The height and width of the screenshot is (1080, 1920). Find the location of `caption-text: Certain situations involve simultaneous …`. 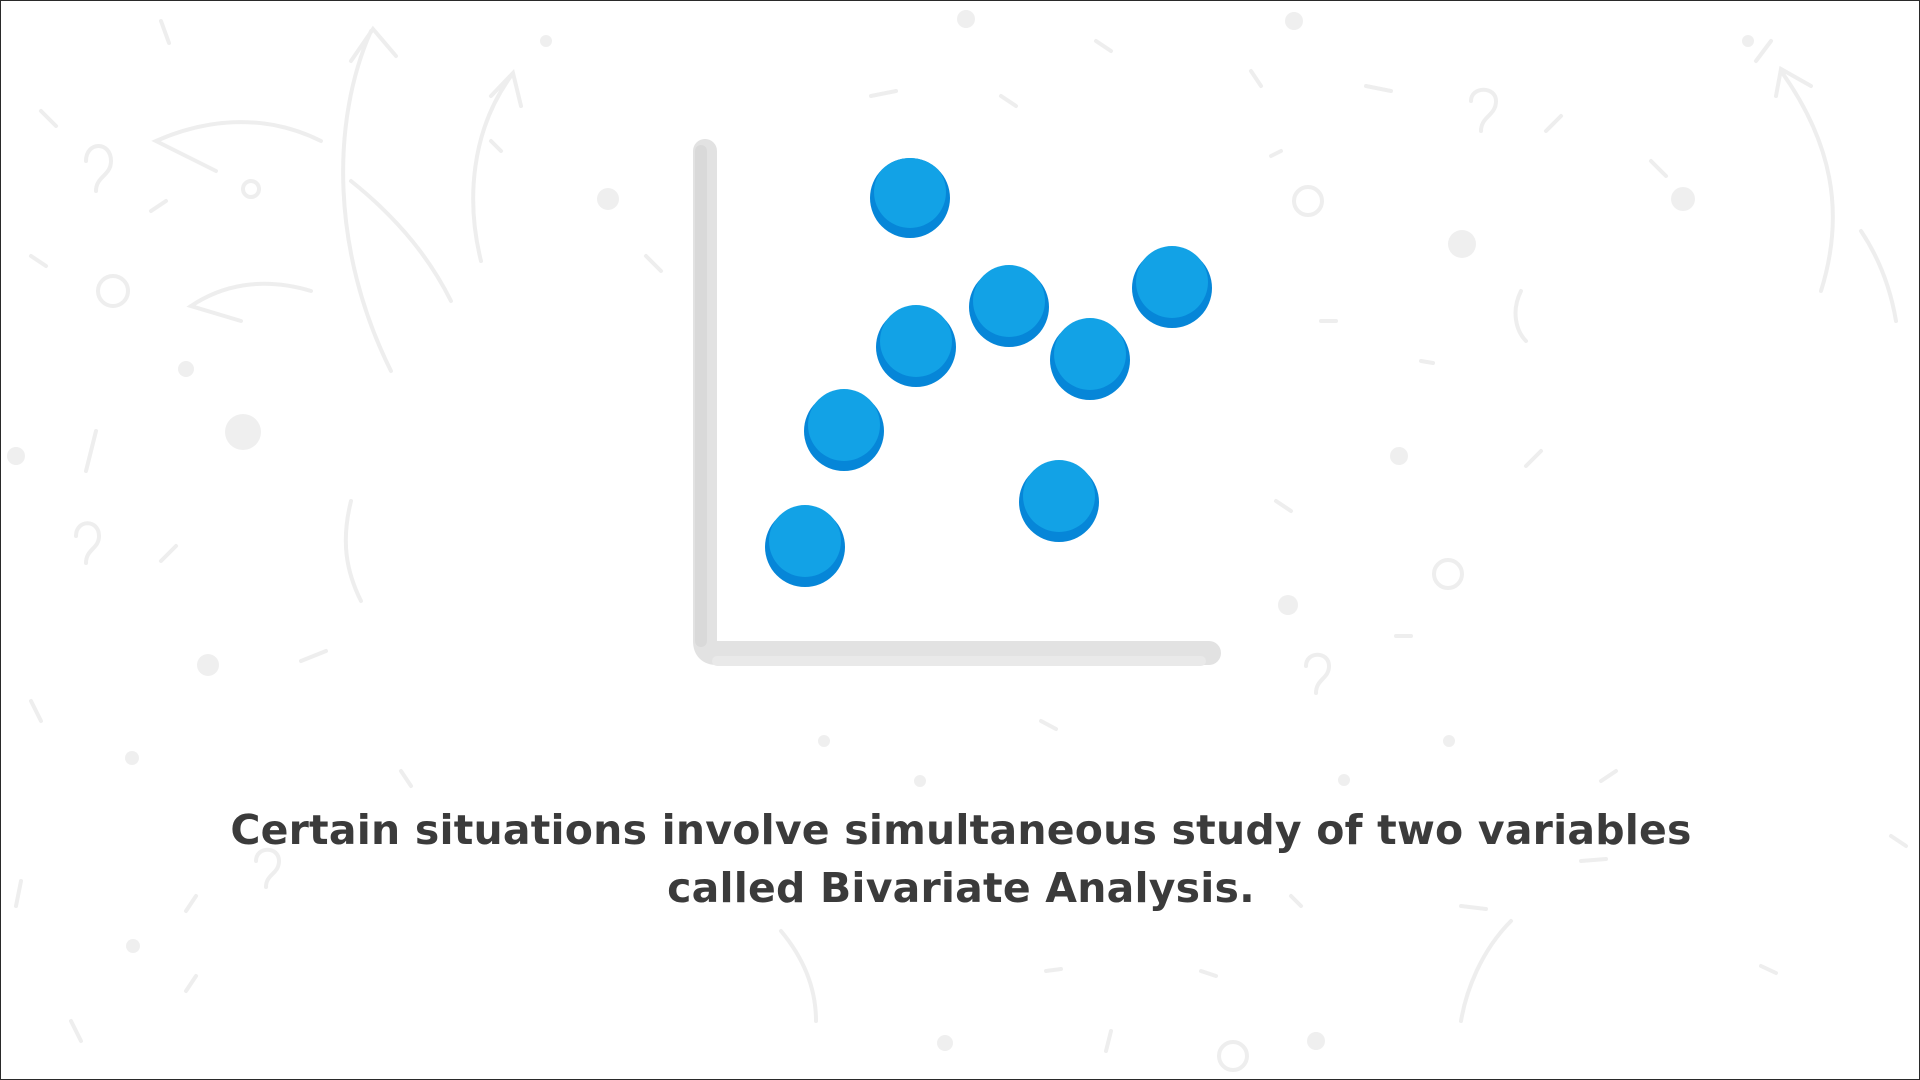

caption-text: Certain situations involve simultaneous … is located at coordinates (960, 859).